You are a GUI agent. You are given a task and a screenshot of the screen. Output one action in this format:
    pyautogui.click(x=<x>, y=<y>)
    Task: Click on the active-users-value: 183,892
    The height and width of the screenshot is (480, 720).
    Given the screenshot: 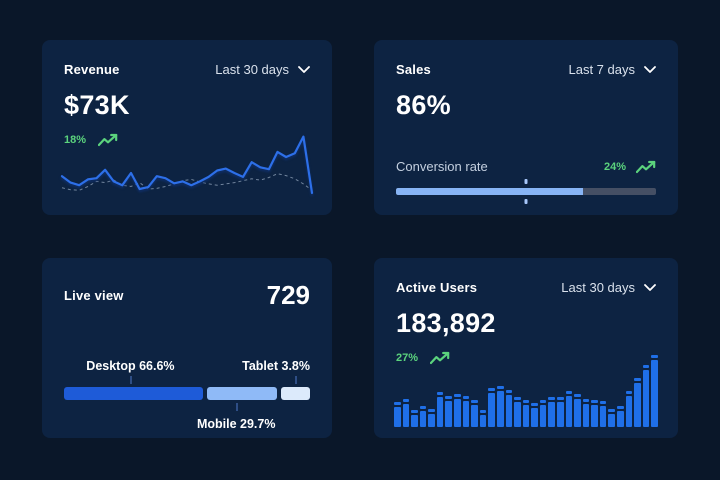 What is the action you would take?
    pyautogui.click(x=446, y=323)
    